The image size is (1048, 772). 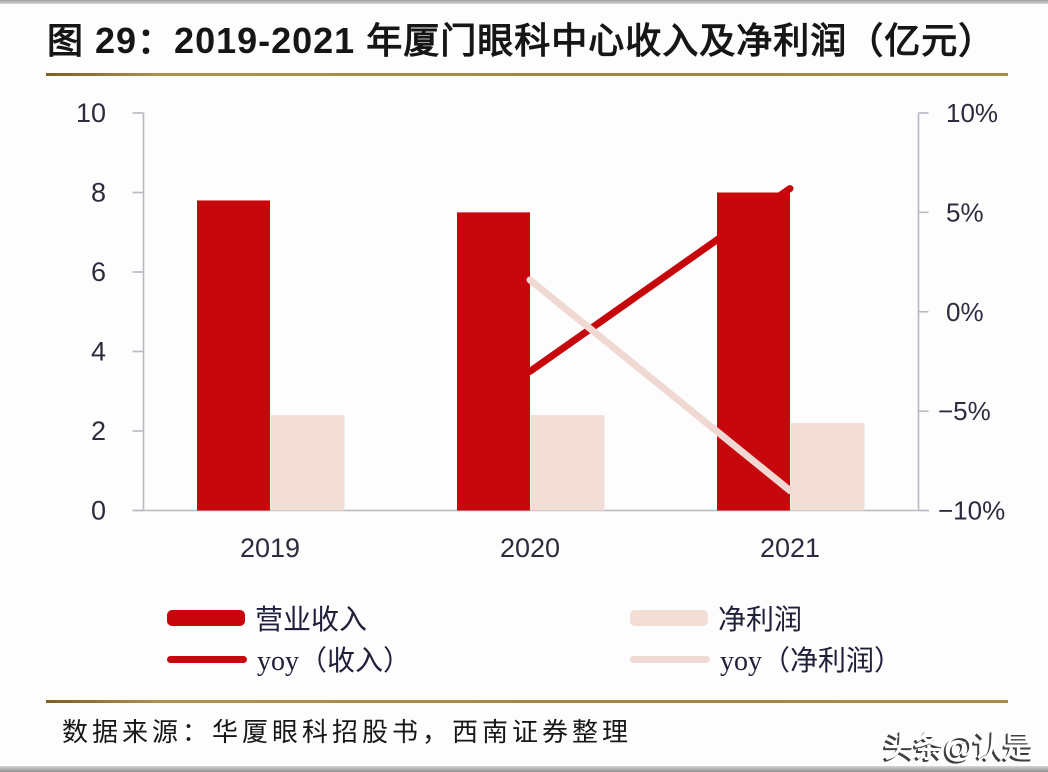 What do you see at coordinates (270, 548) in the screenshot?
I see `x-axis-label-2019: 2019` at bounding box center [270, 548].